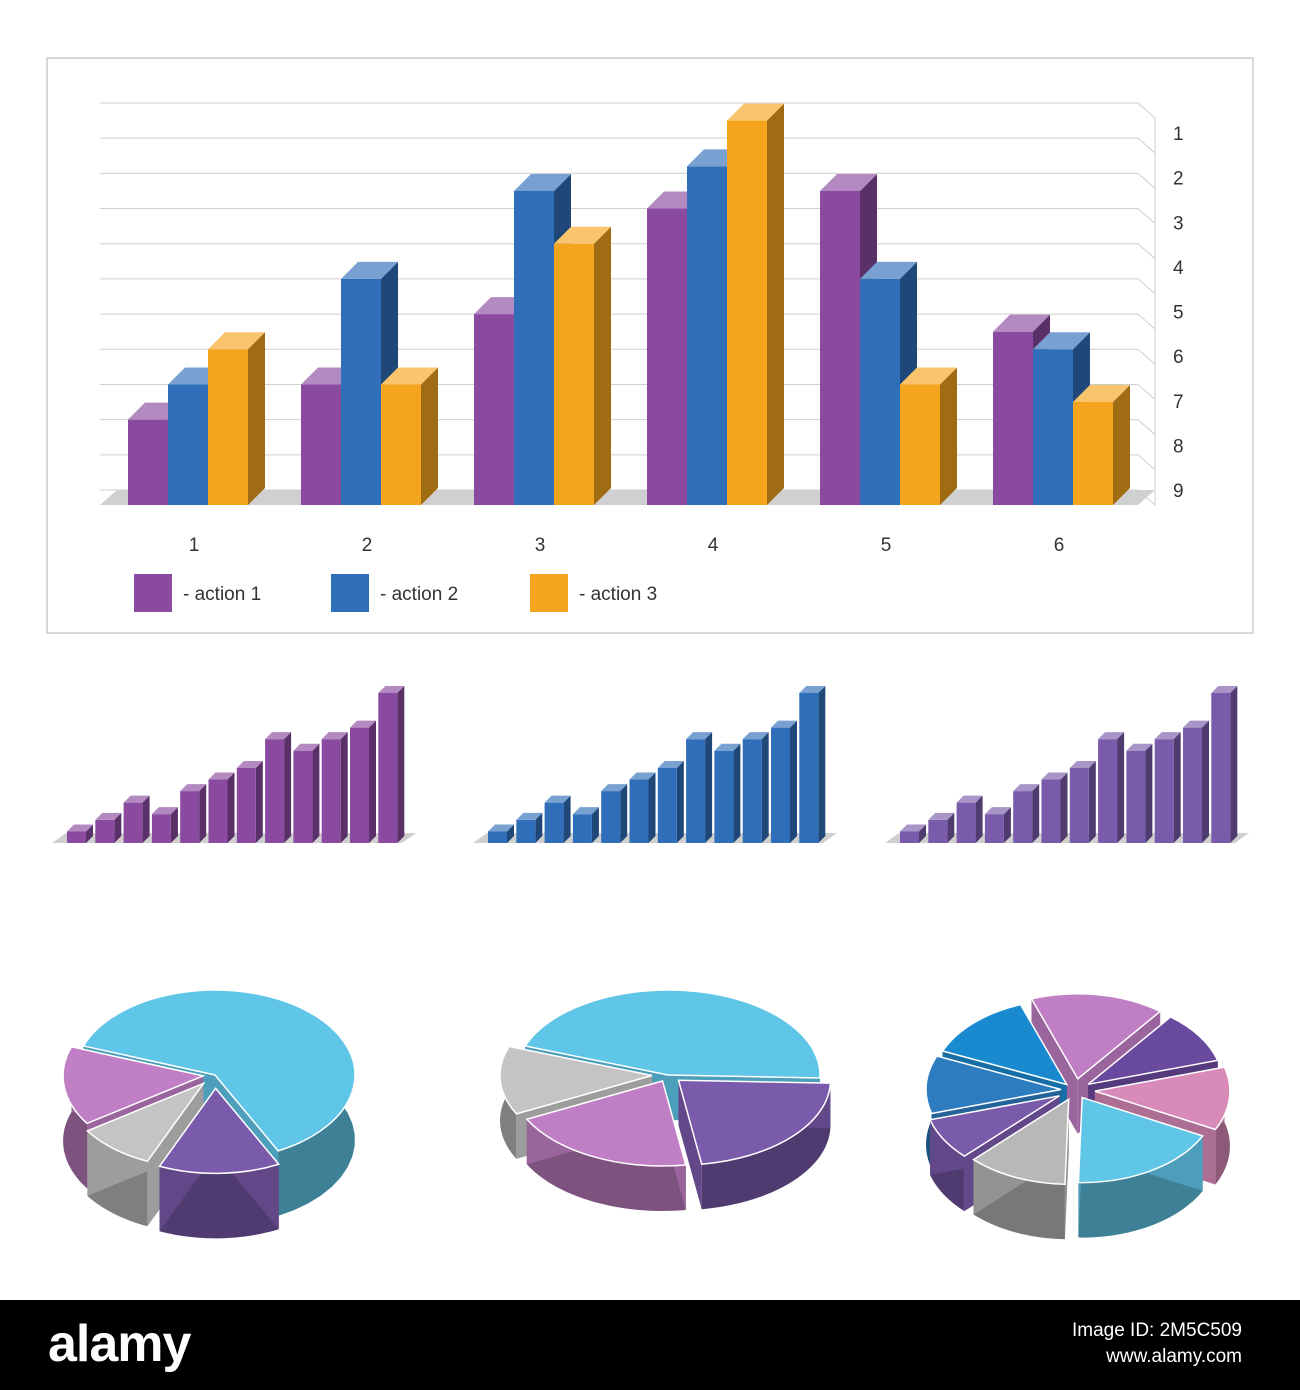 The height and width of the screenshot is (1390, 1300). I want to click on y-tick-label: 7, so click(1178, 402).